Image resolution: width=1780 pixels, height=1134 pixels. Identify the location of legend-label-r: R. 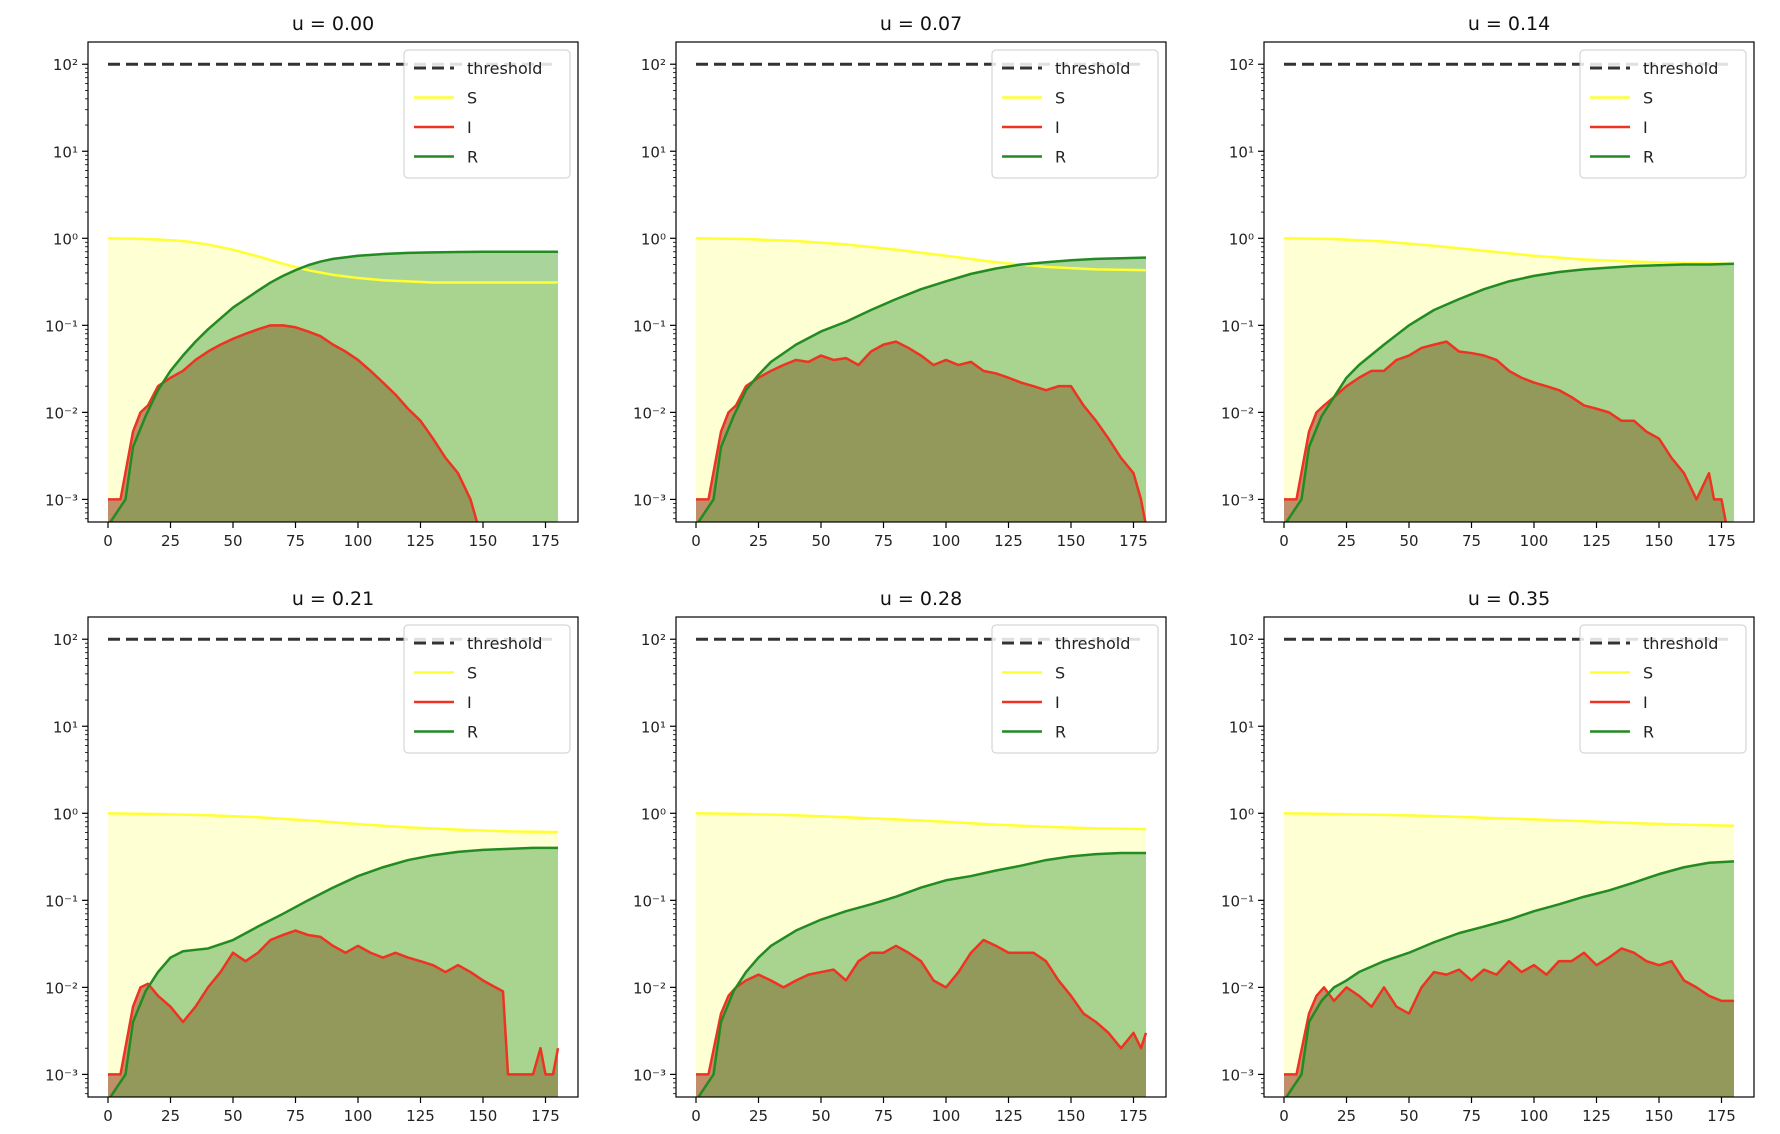
(1060, 157).